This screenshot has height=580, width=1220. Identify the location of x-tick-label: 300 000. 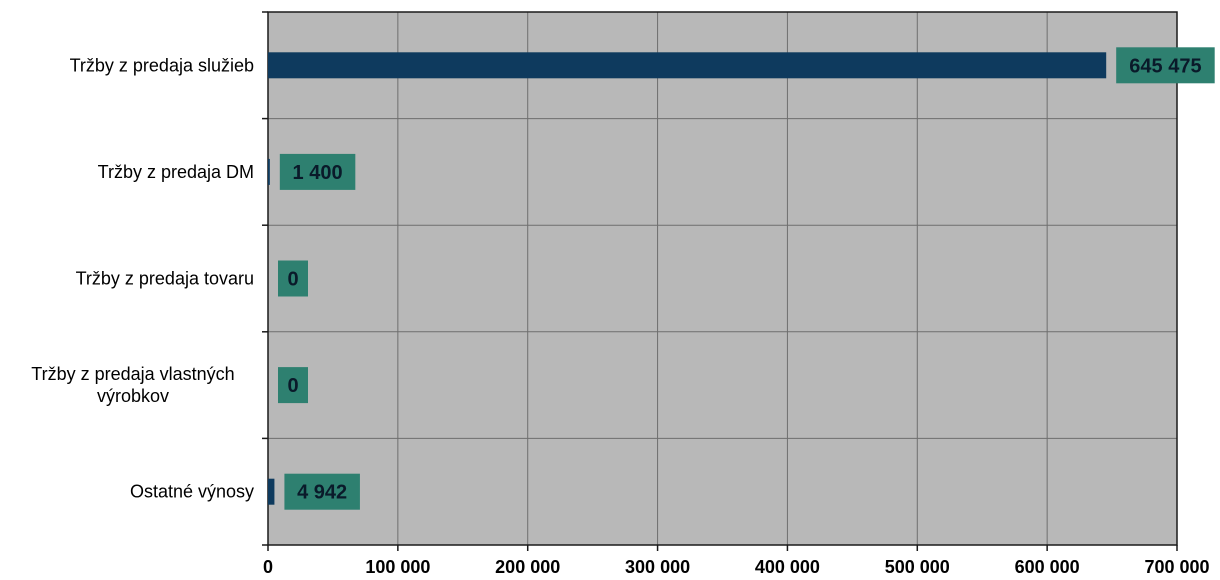
(657, 567).